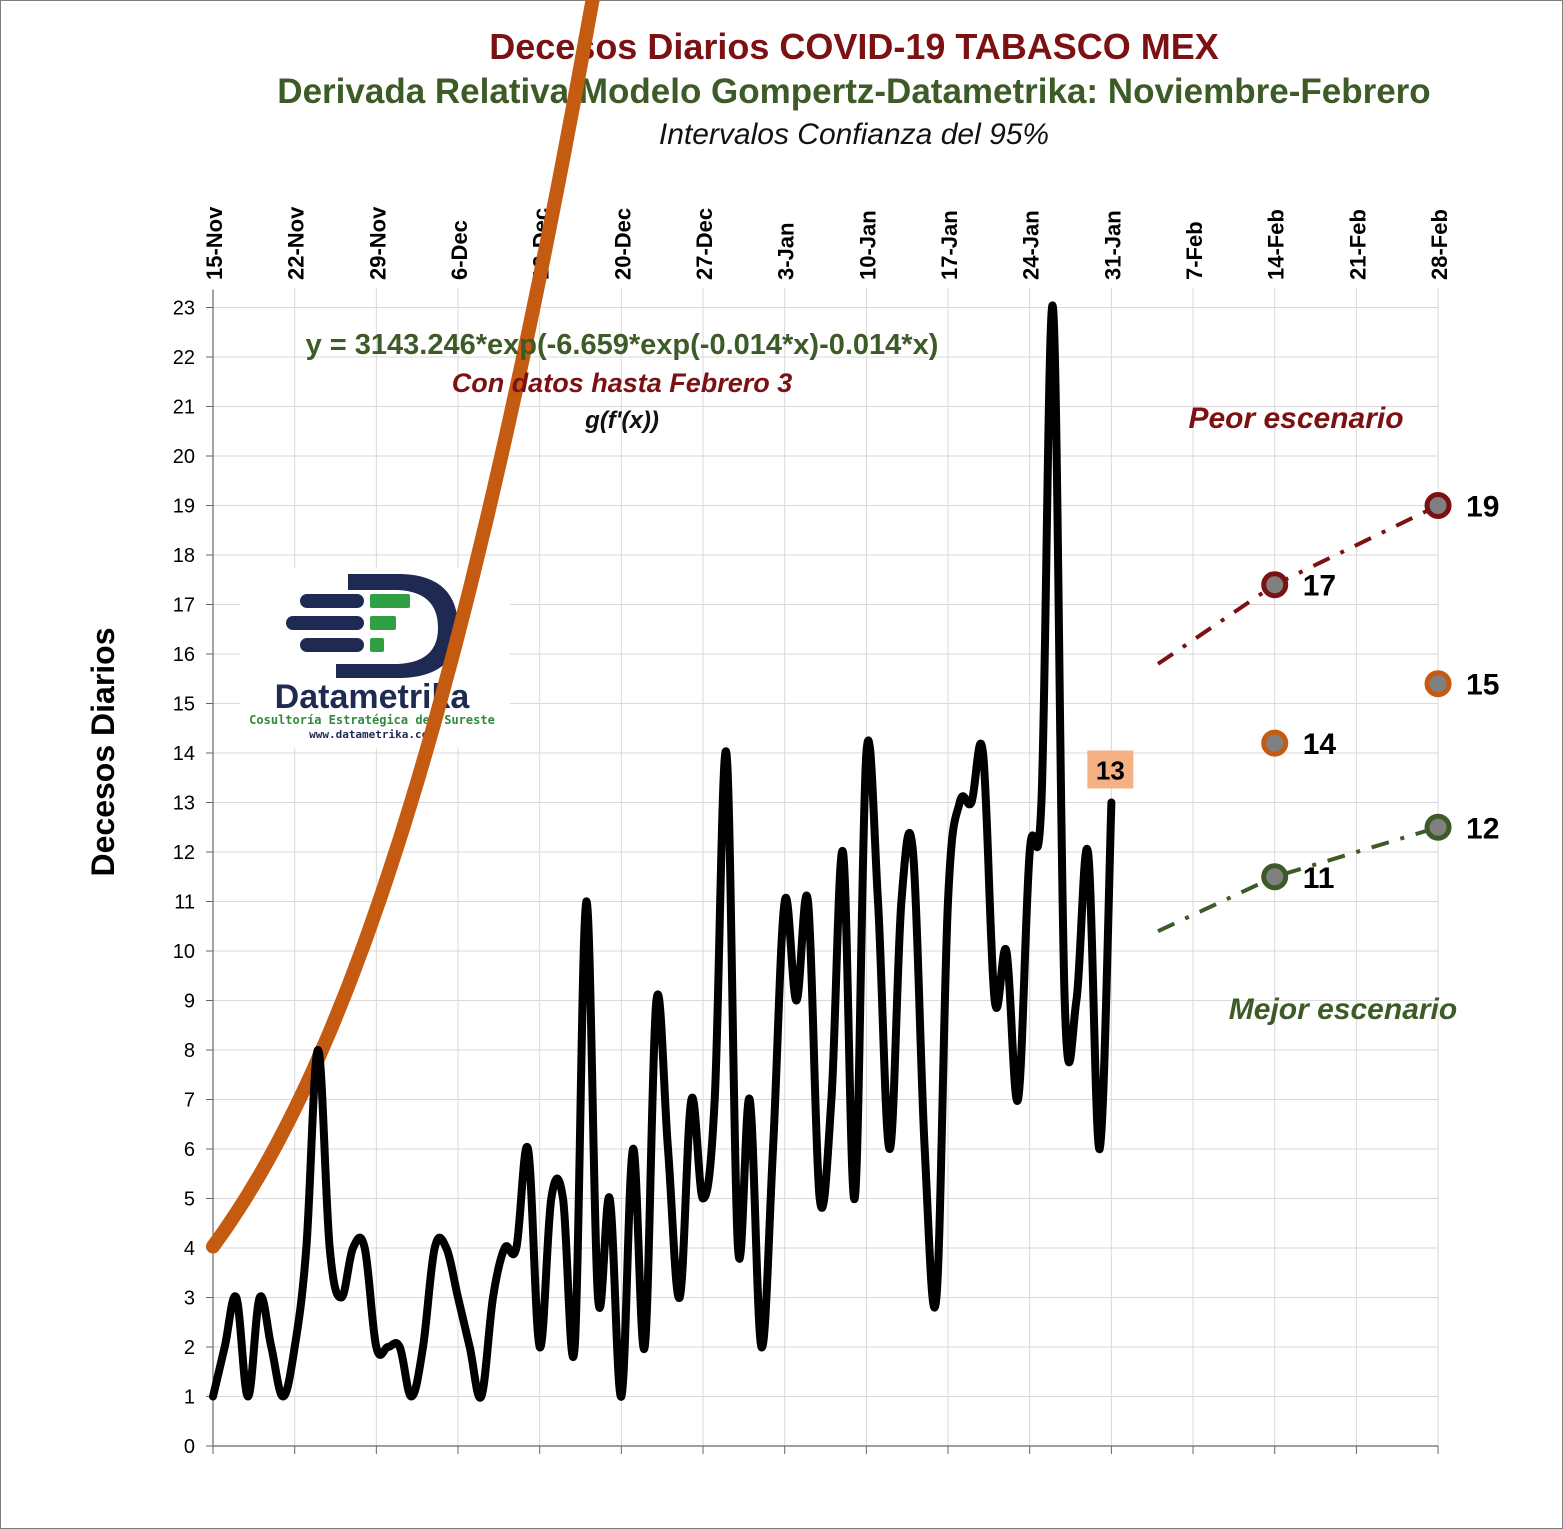 The image size is (1563, 1529). I want to click on y-tick-label: 18, so click(184, 556).